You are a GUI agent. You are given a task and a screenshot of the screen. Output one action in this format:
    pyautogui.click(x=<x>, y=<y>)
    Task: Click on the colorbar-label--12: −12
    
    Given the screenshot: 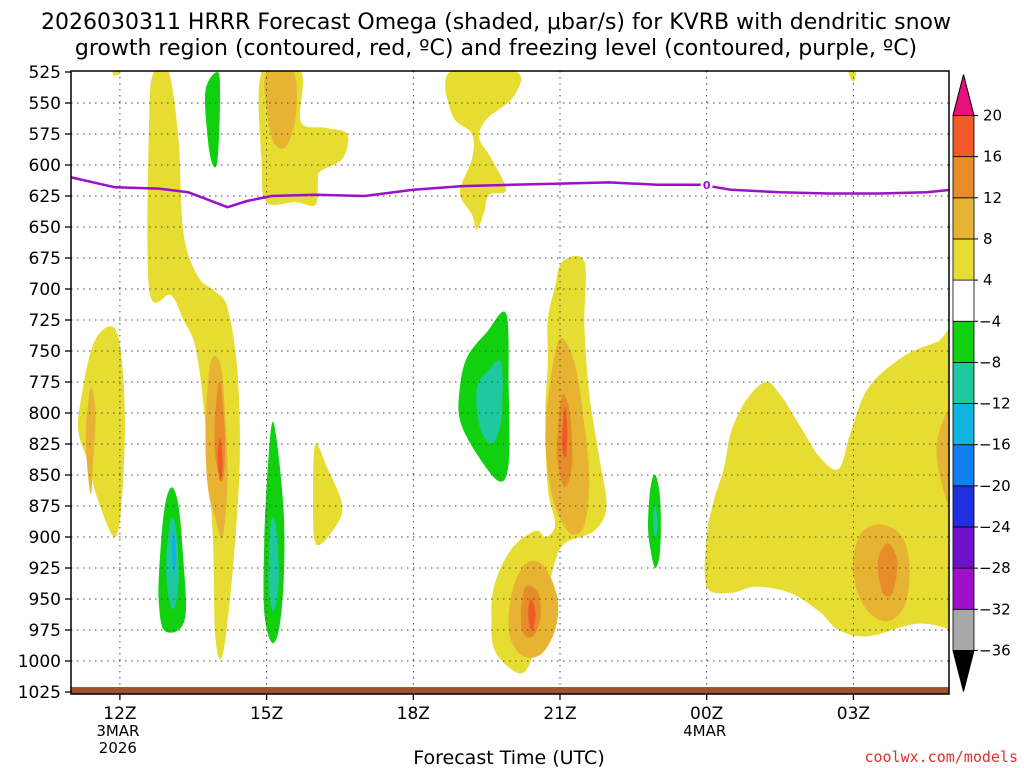 What is the action you would take?
    pyautogui.click(x=995, y=404)
    